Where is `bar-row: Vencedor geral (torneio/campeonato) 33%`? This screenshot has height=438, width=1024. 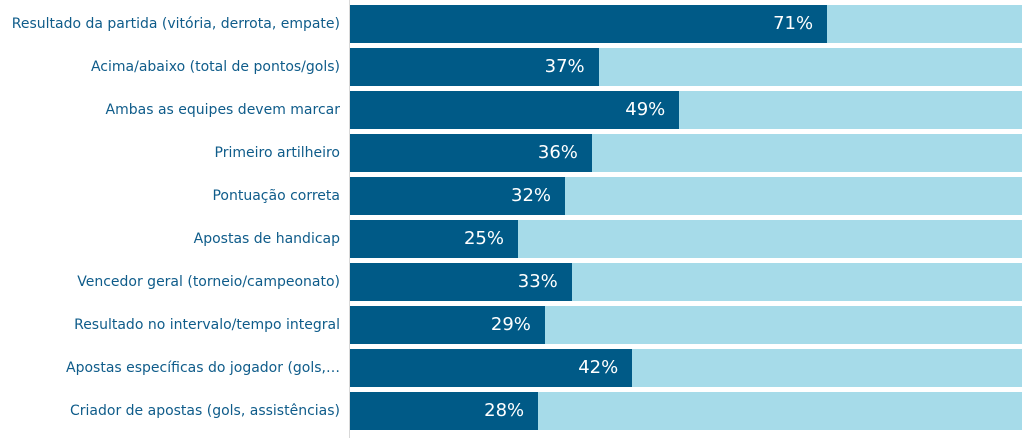 bar-row: Vencedor geral (torneio/campeonato) 33% is located at coordinates (512, 282).